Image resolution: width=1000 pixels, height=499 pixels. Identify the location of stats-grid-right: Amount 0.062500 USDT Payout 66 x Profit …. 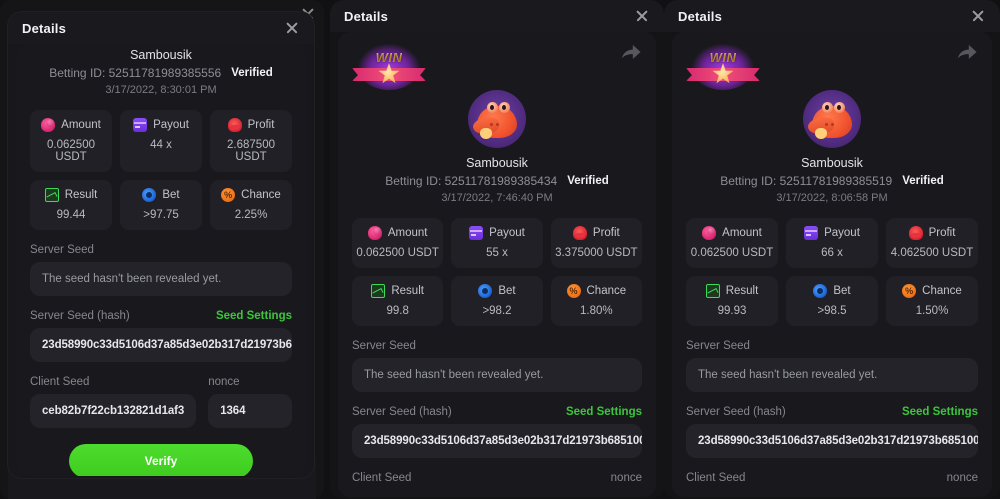
(832, 272).